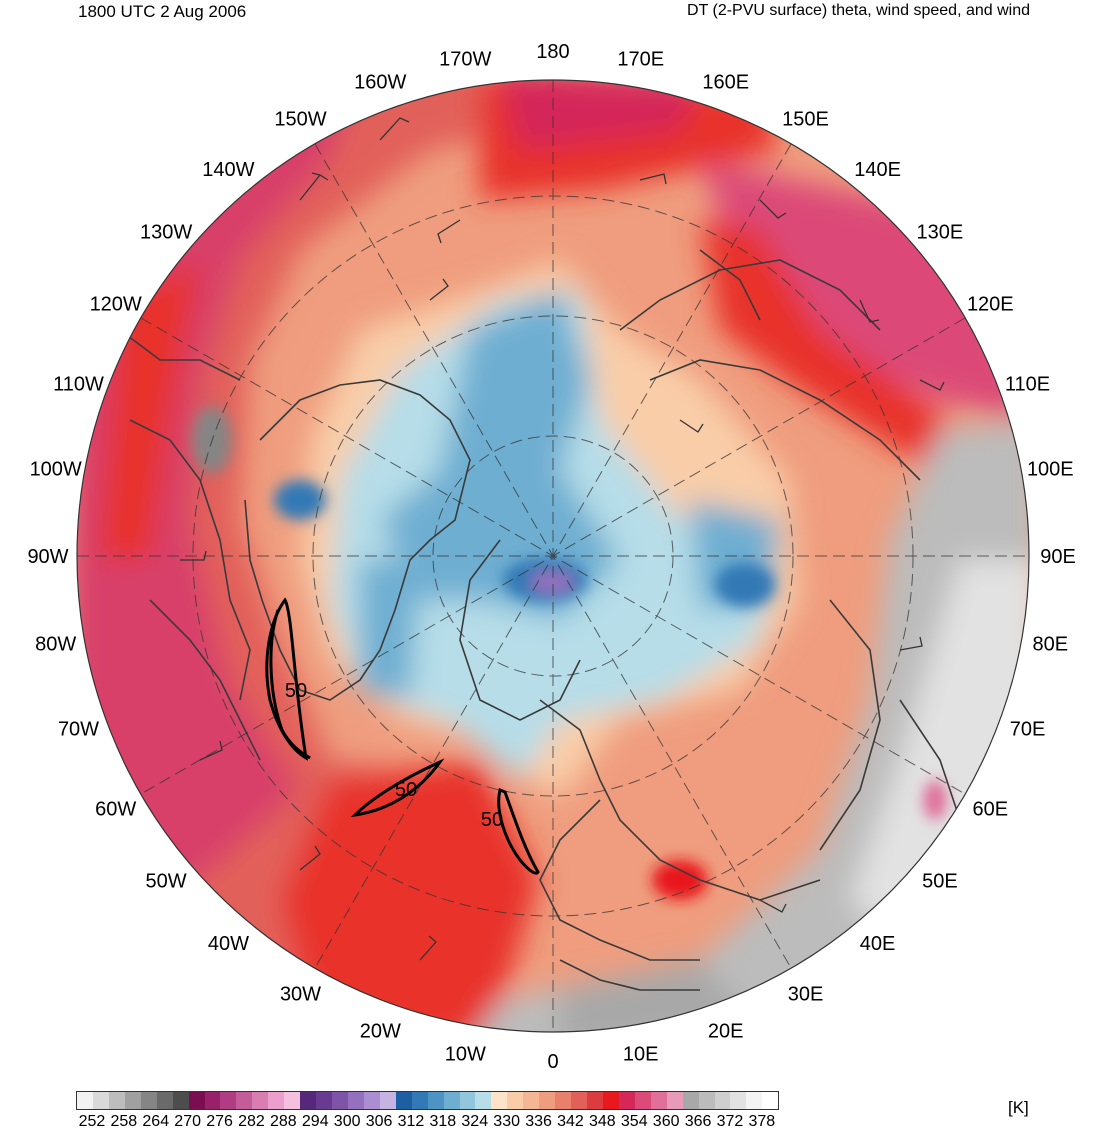  What do you see at coordinates (730, 1121) in the screenshot?
I see `colorbar-tick-label: 372` at bounding box center [730, 1121].